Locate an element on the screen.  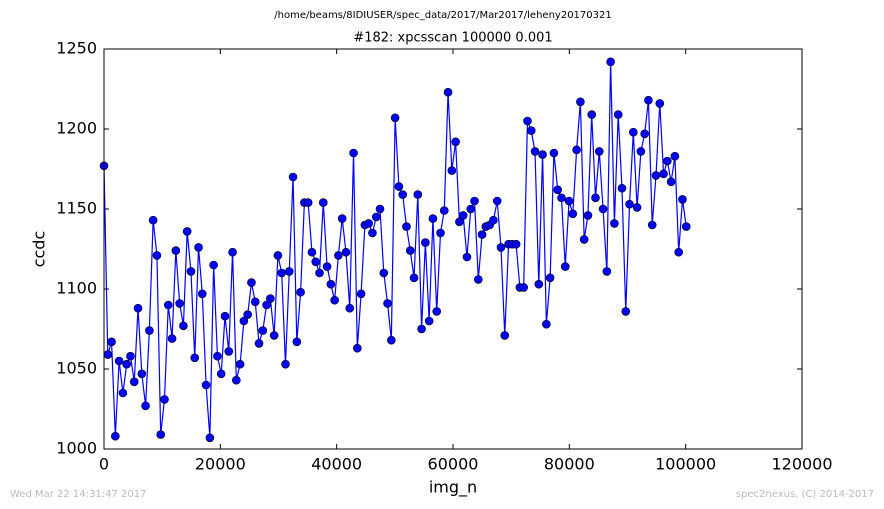
x-axis-label: img_n is located at coordinates (453, 488).